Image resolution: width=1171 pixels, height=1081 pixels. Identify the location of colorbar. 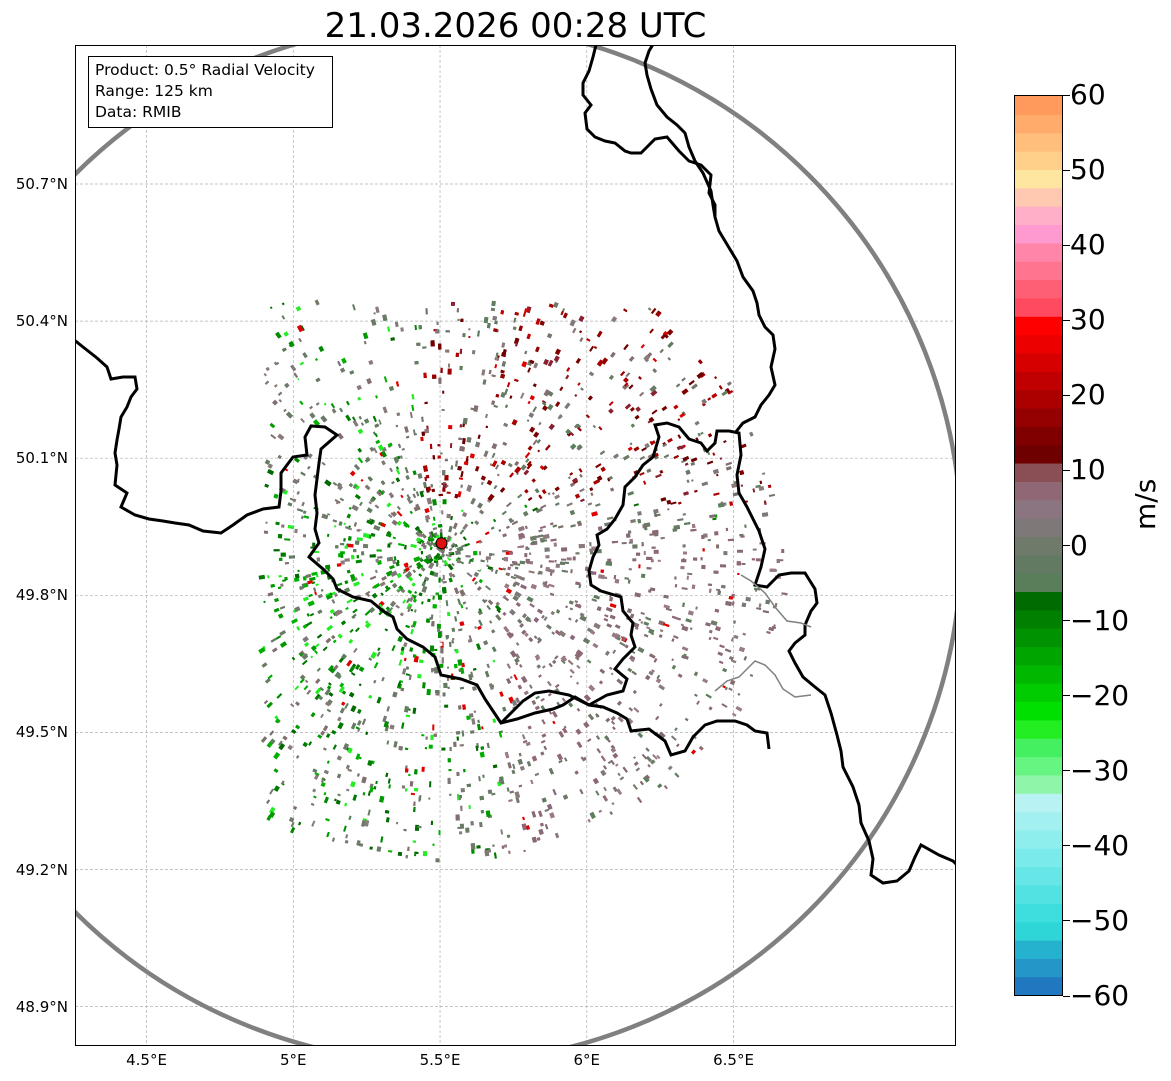
(1038, 545).